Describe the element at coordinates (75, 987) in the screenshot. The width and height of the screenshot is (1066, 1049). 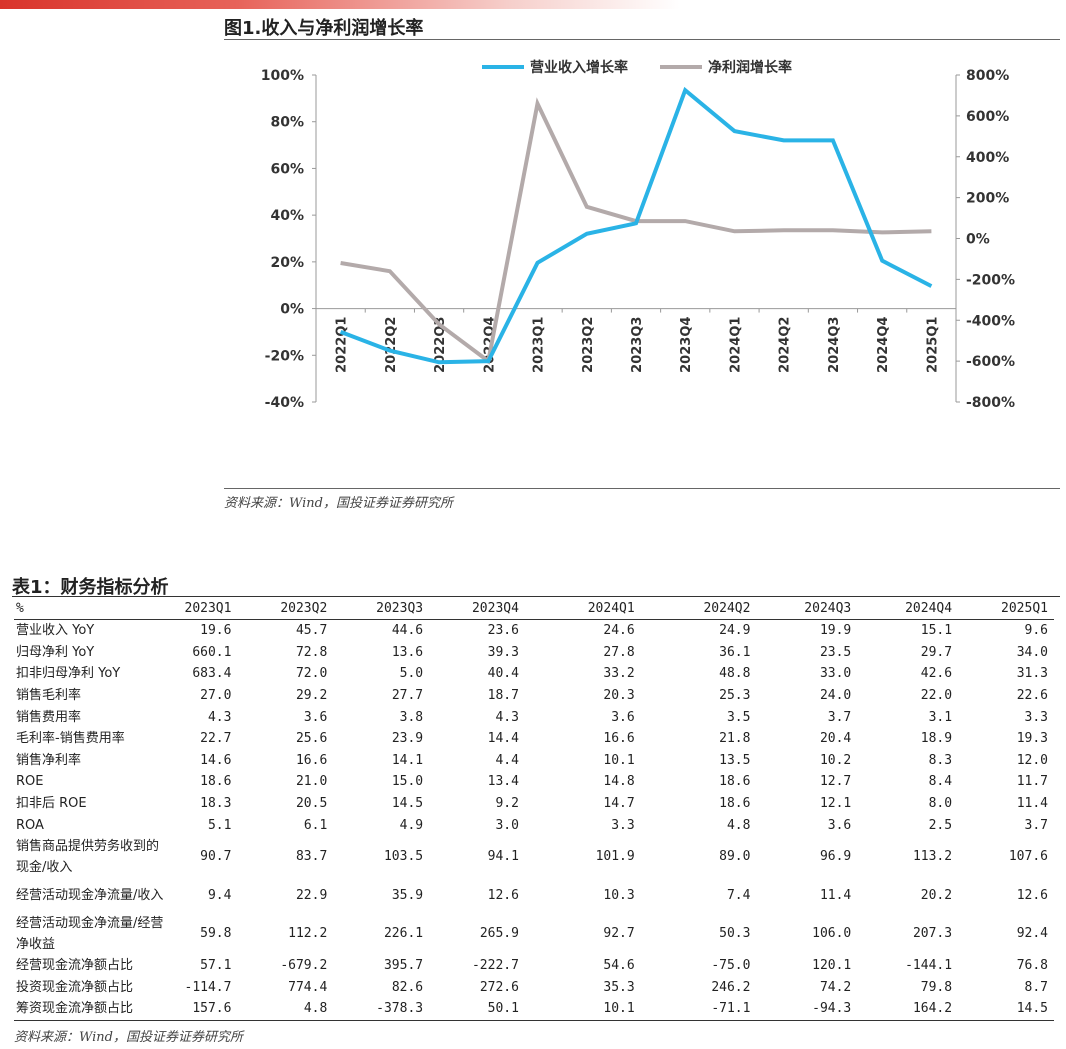
I see `row-label: 投资现金流净额占比` at that location.